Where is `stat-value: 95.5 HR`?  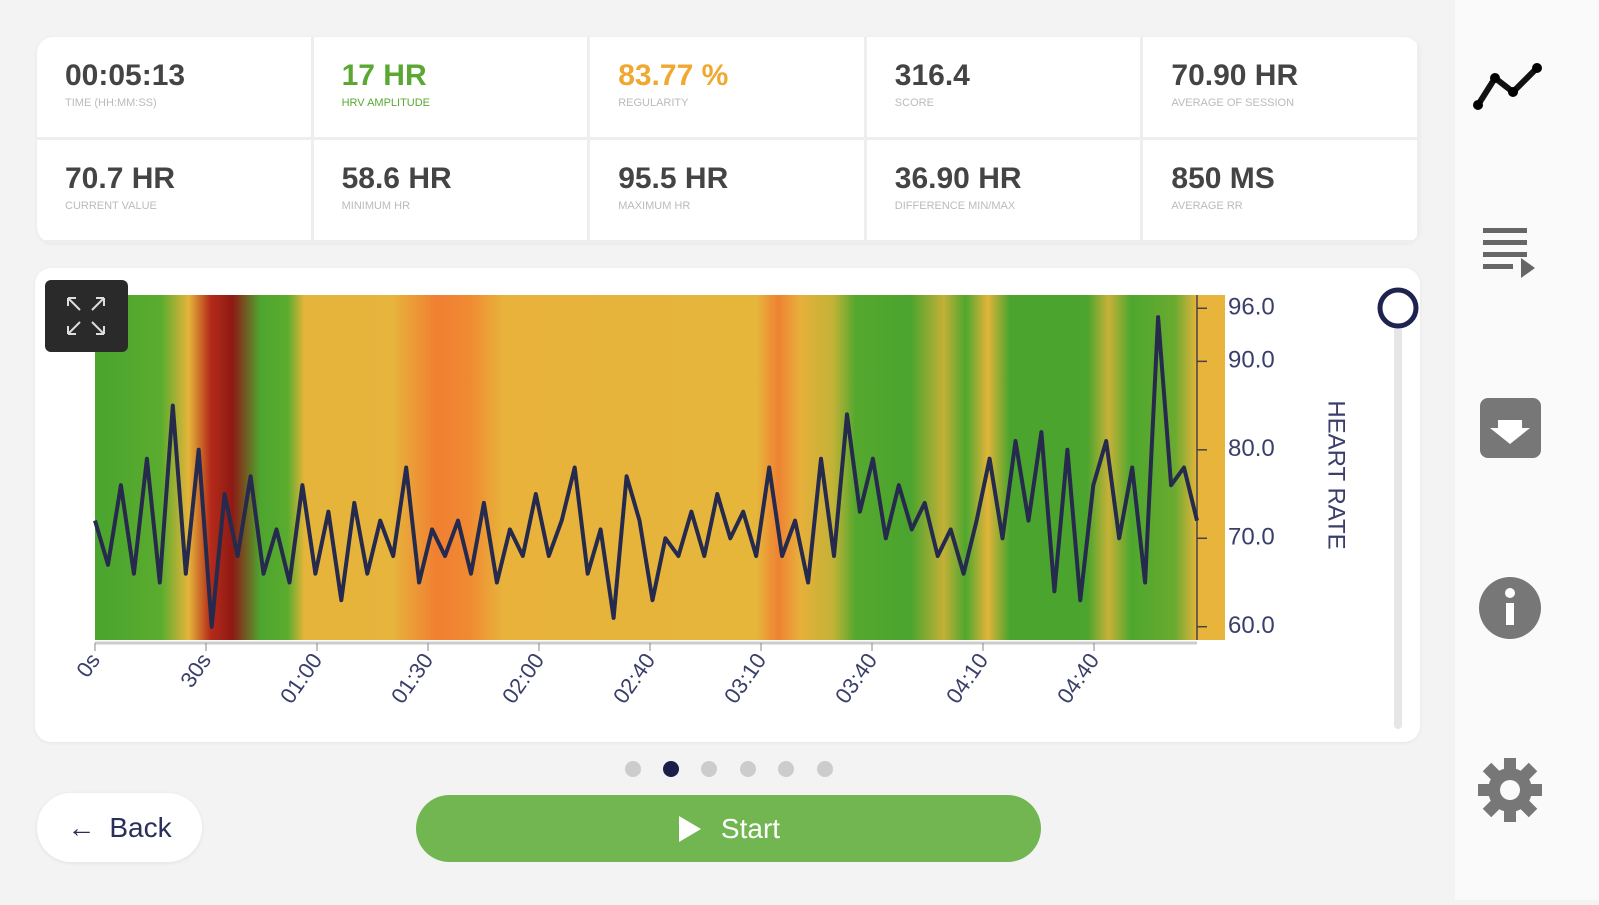 stat-value: 95.5 HR is located at coordinates (673, 178).